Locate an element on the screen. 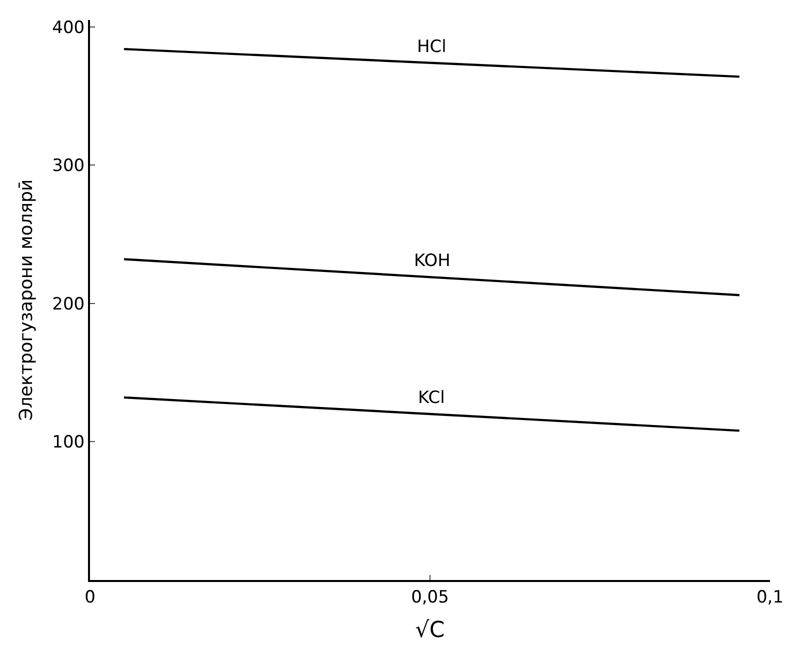 The width and height of the screenshot is (796, 660). series-label: KCl is located at coordinates (431, 398).